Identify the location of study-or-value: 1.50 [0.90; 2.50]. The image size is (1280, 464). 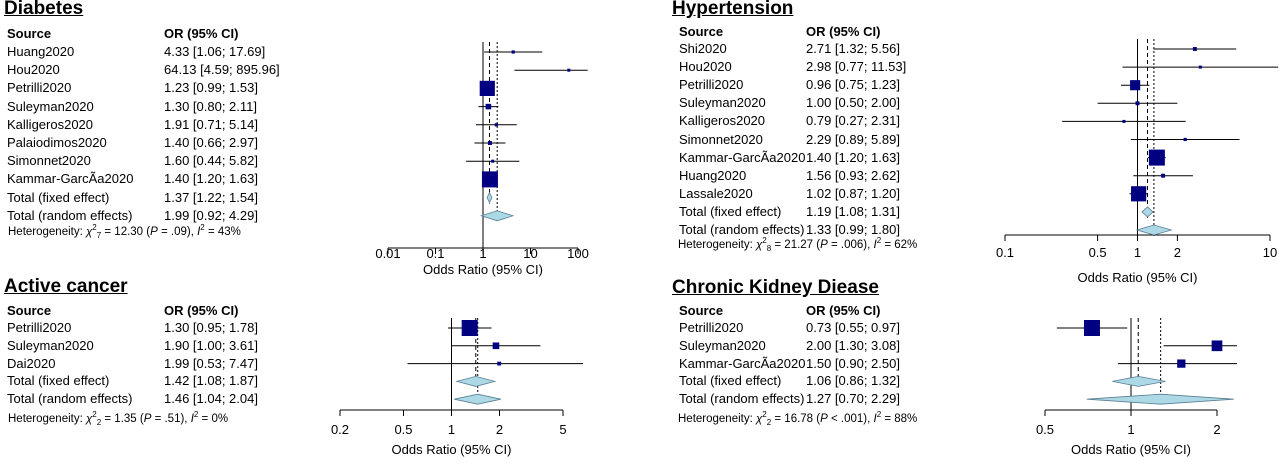
(853, 363).